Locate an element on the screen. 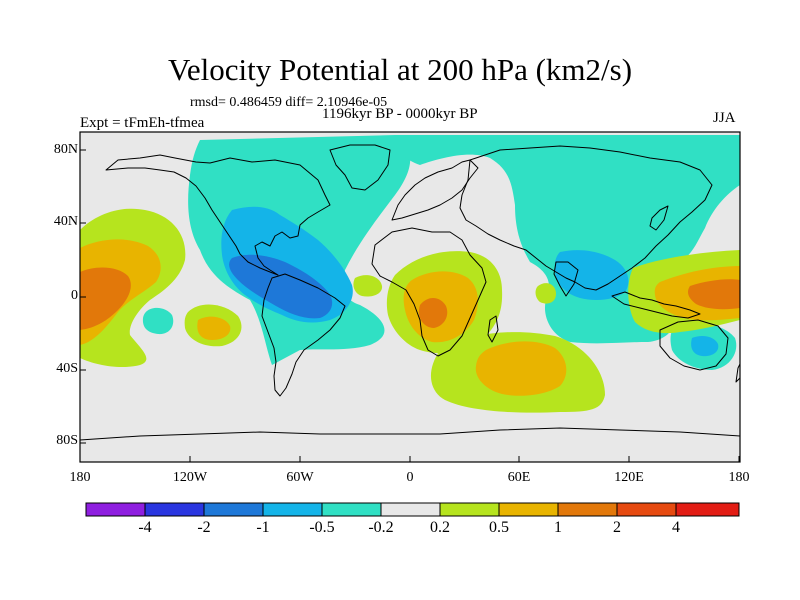 The width and height of the screenshot is (800, 600). colorbar is located at coordinates (412, 509).